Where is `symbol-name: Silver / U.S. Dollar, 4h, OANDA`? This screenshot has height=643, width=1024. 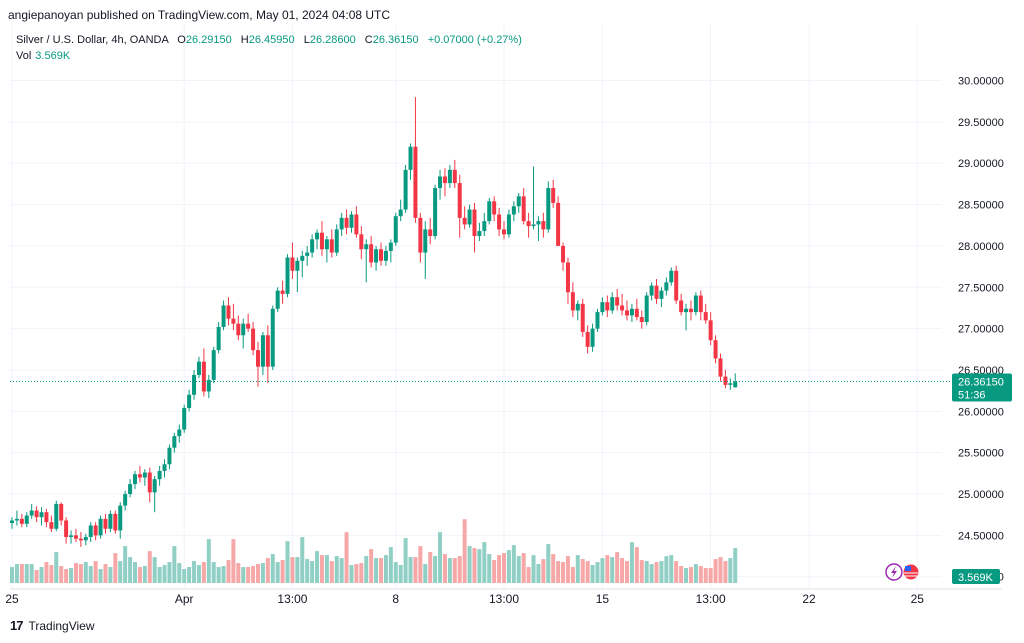 symbol-name: Silver / U.S. Dollar, 4h, OANDA is located at coordinates (92, 40).